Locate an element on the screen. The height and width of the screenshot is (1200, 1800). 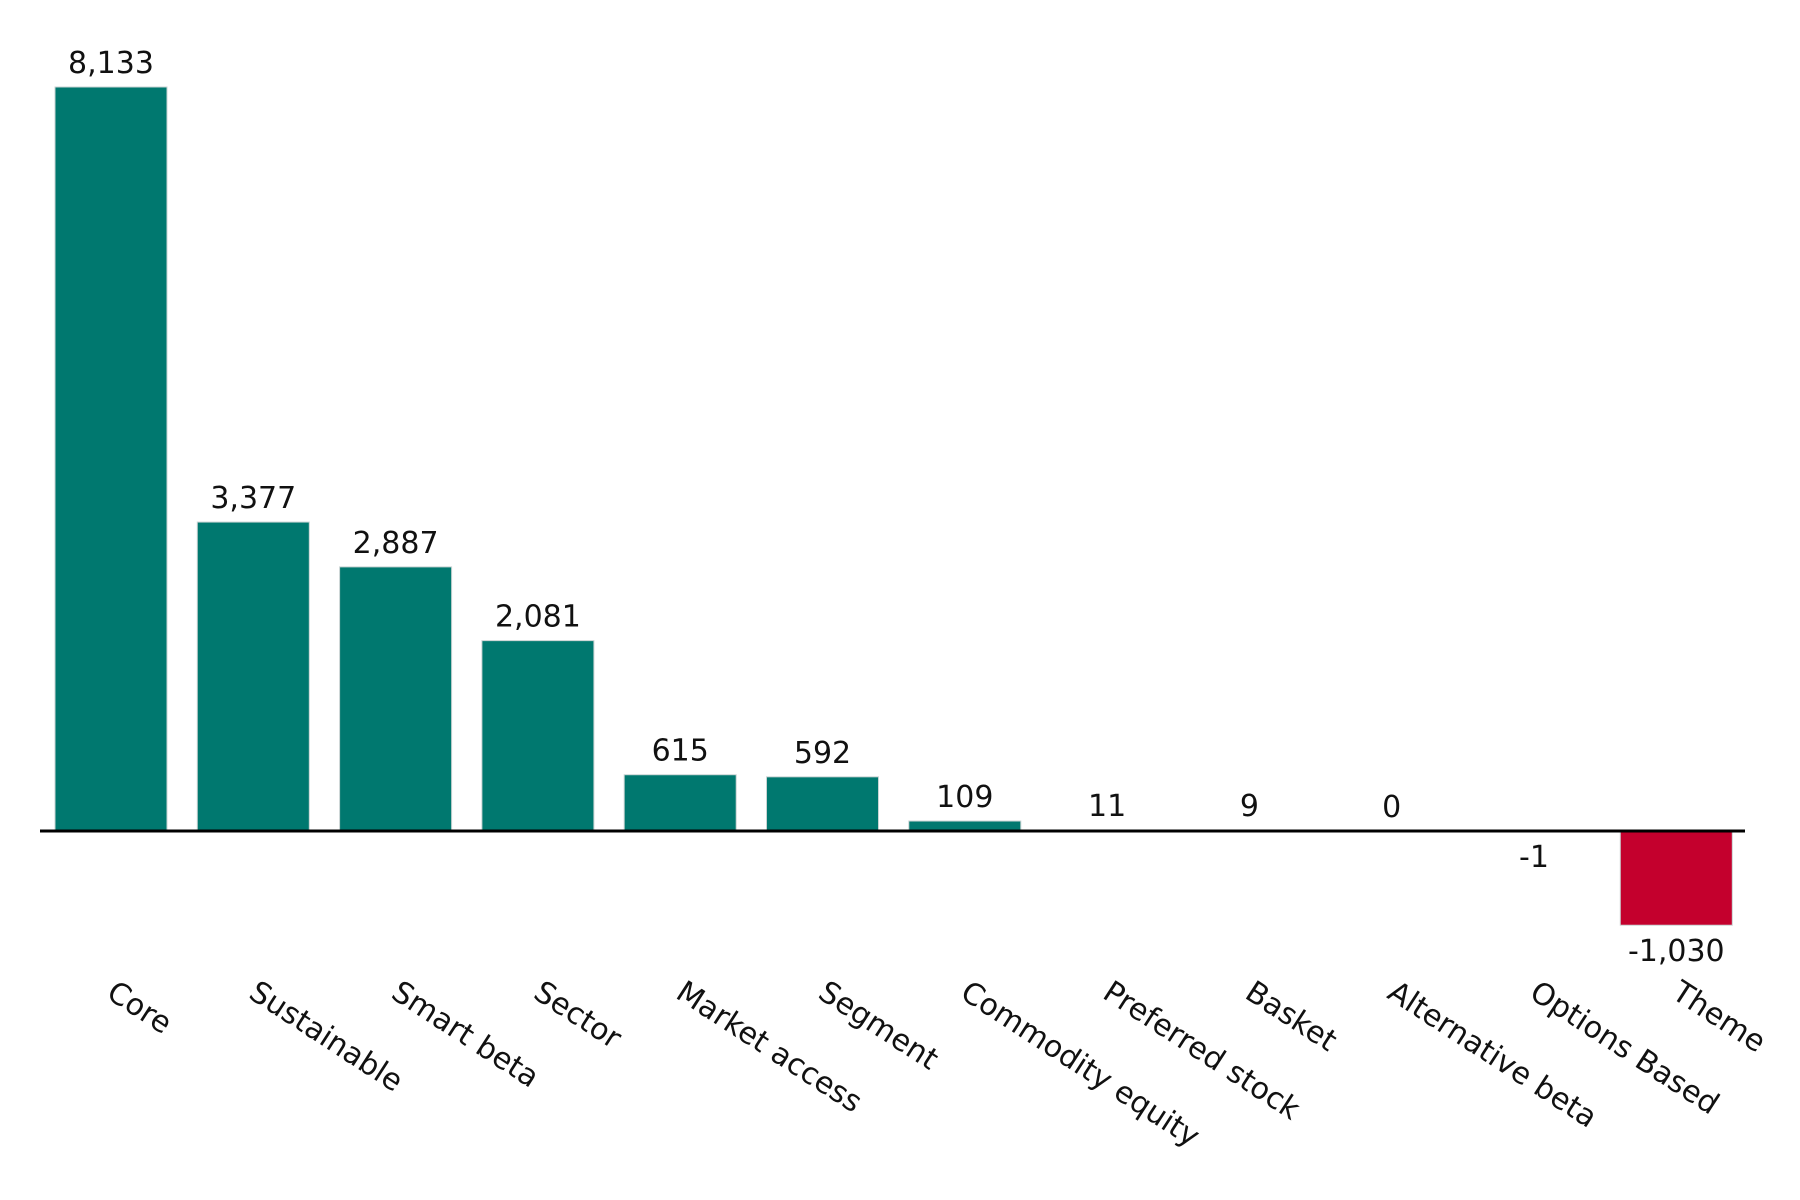
value-label: 615 is located at coordinates (680, 751).